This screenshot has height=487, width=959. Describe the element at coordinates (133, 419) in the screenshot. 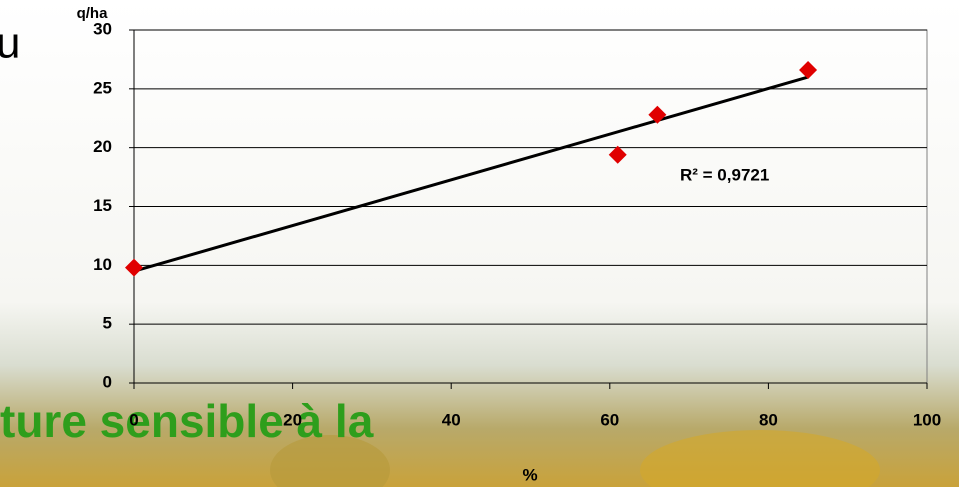

I see `x-tick-label: 0` at that location.